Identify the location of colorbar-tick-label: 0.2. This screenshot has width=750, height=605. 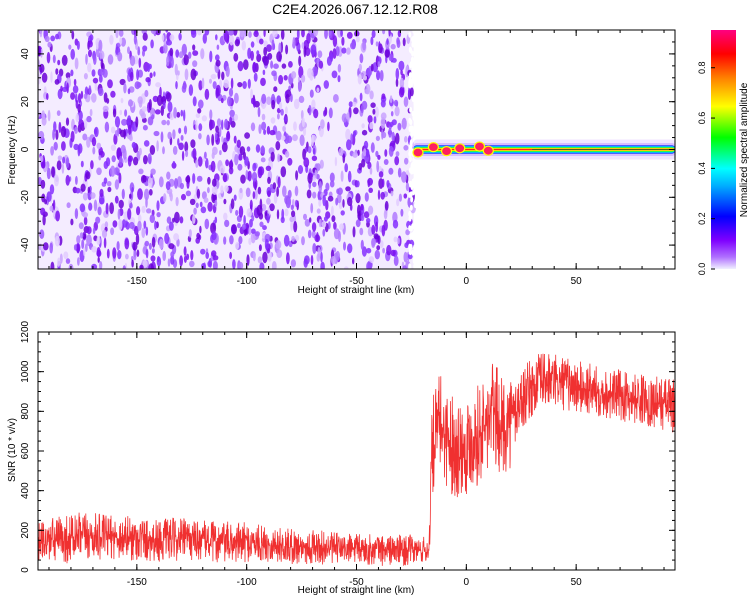
(702, 218).